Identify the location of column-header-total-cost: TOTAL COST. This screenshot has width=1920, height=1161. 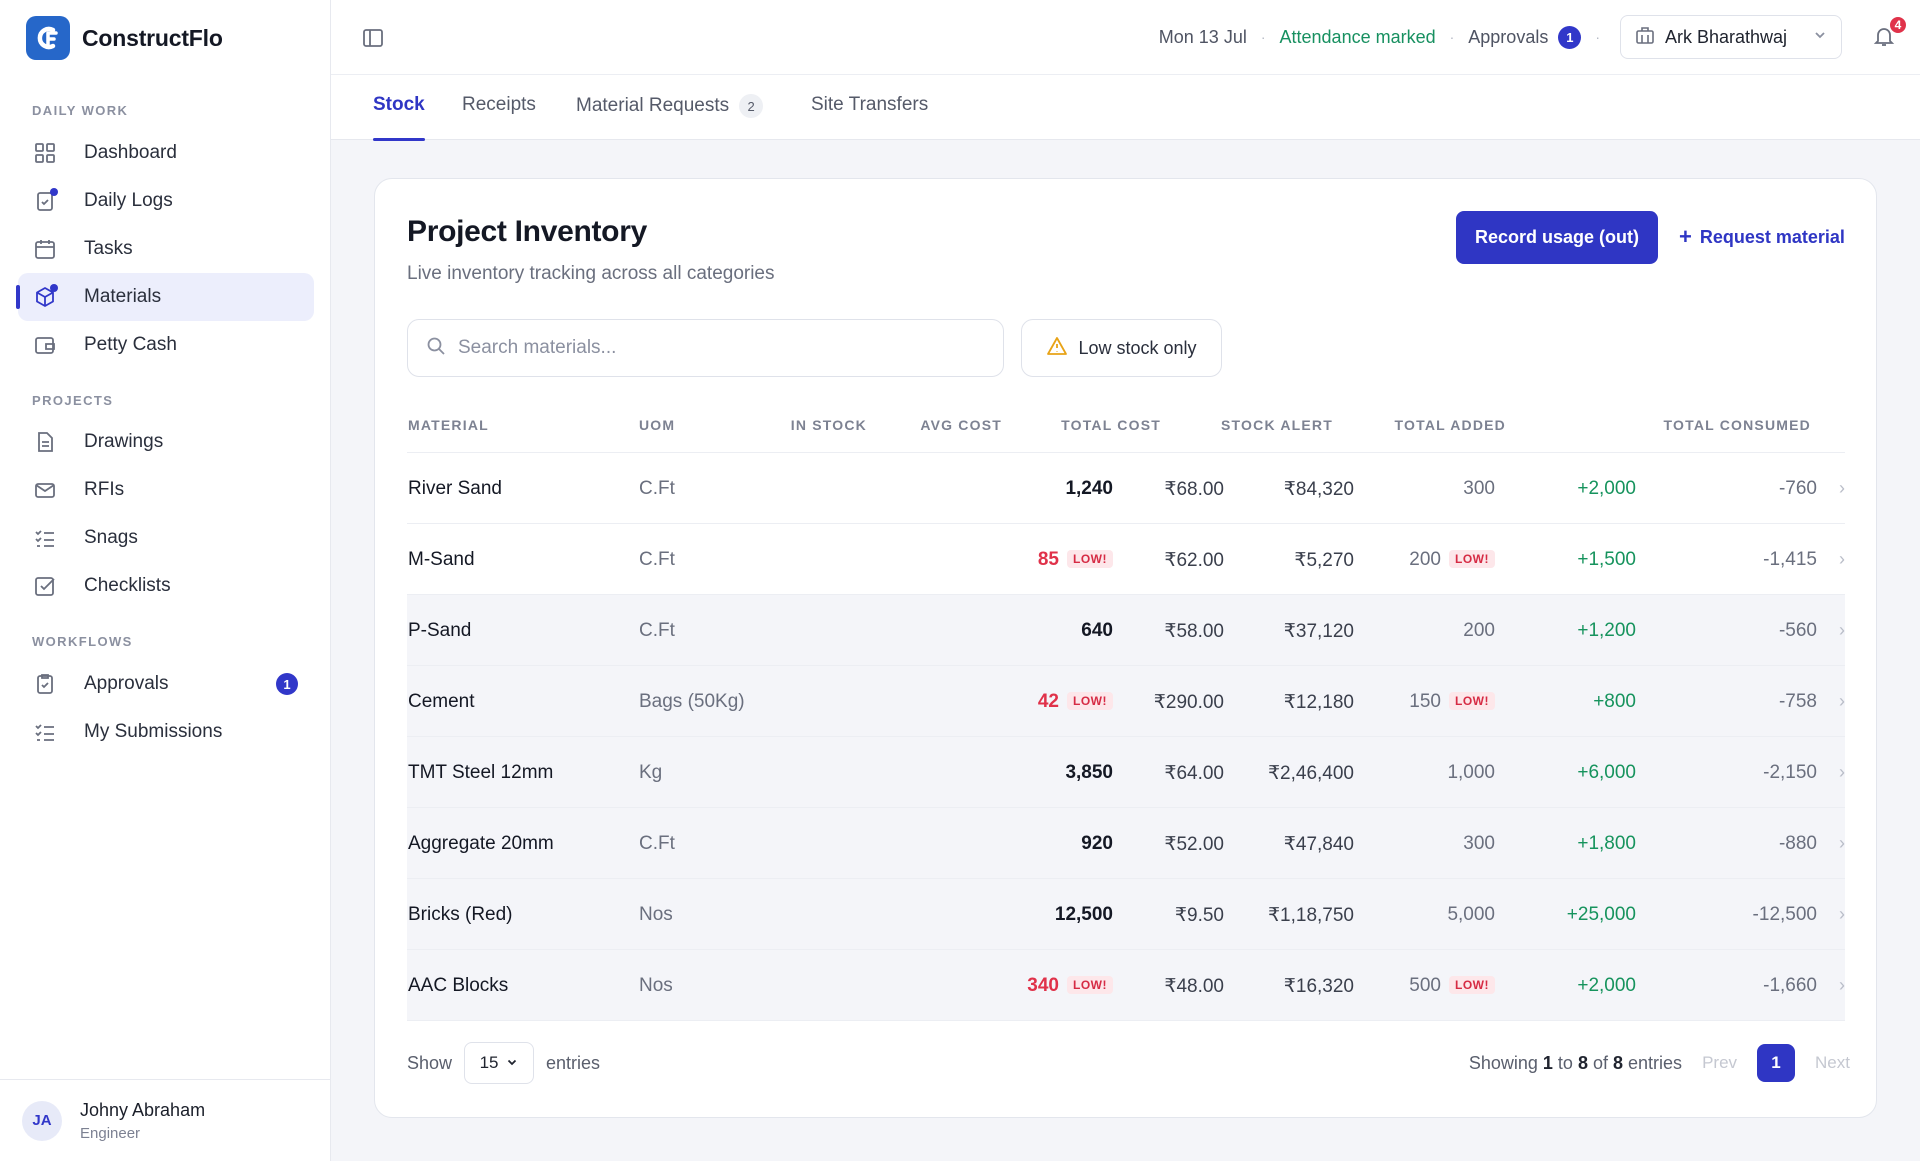
(1111, 425).